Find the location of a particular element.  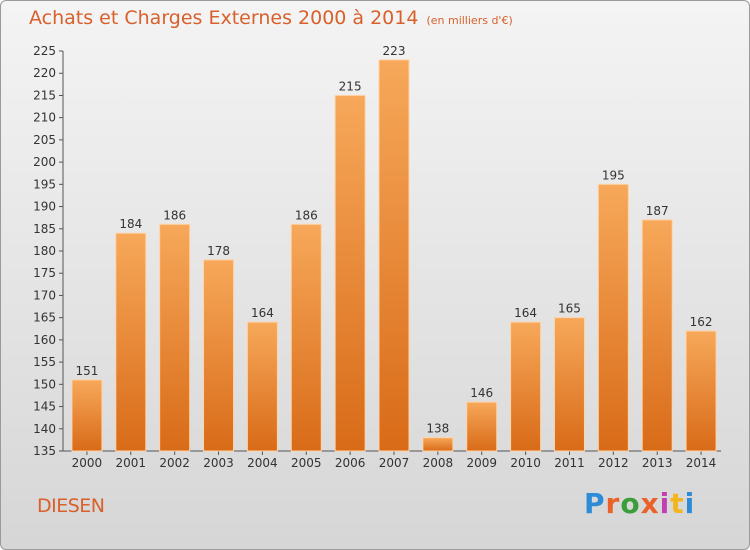

bar-2014 is located at coordinates (701, 391).